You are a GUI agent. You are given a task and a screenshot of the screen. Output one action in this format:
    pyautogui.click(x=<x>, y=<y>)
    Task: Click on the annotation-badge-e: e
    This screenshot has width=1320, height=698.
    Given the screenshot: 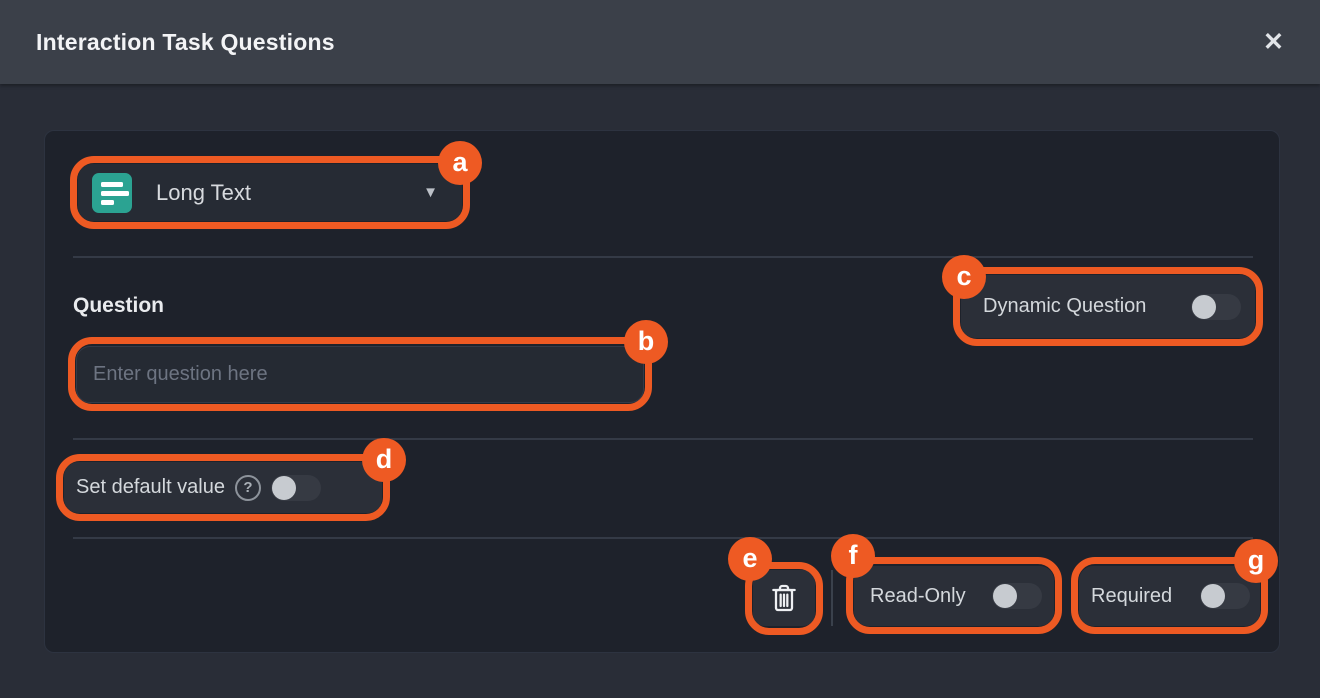 What is the action you would take?
    pyautogui.click(x=750, y=559)
    